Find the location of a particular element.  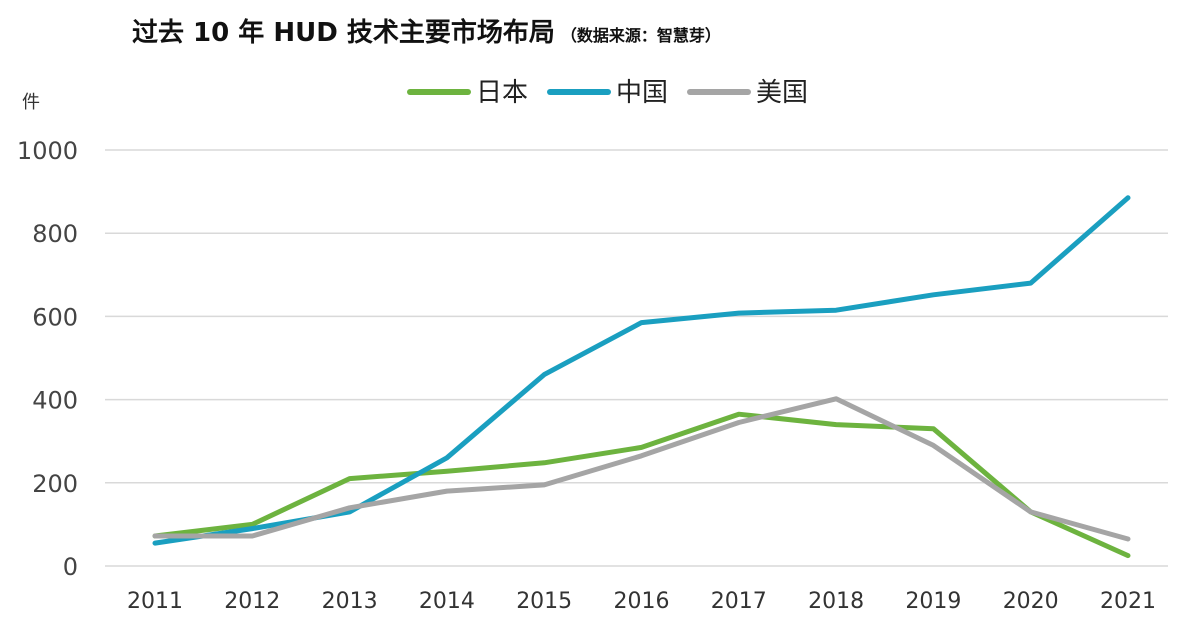

x-tick-label: 2017 is located at coordinates (739, 601).